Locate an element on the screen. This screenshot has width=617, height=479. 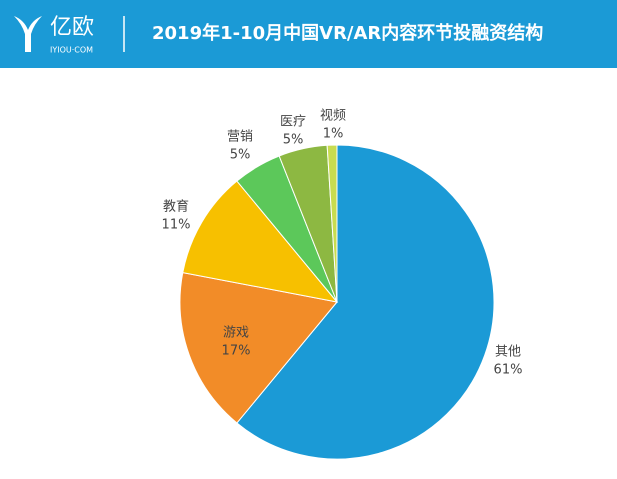
slice-value: 61% is located at coordinates (508, 370).